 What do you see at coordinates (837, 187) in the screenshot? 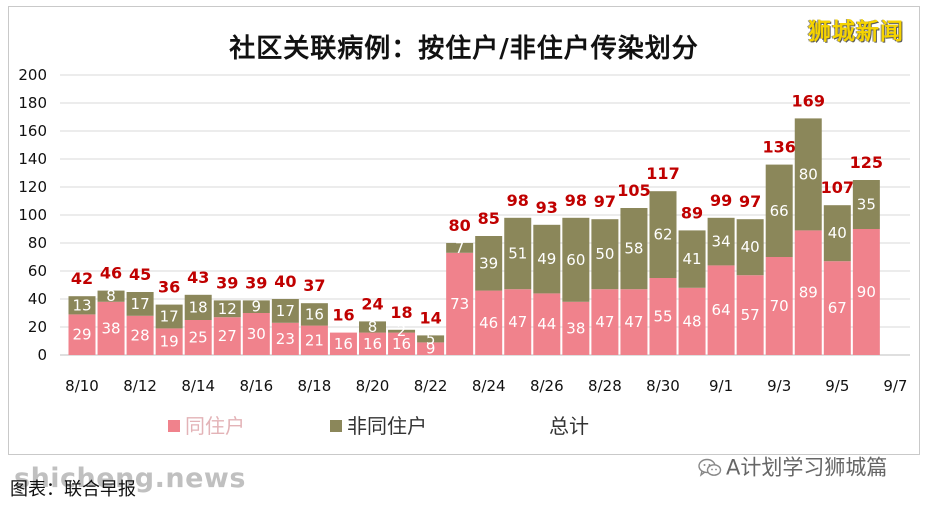
I see `label-total: 107` at bounding box center [837, 187].